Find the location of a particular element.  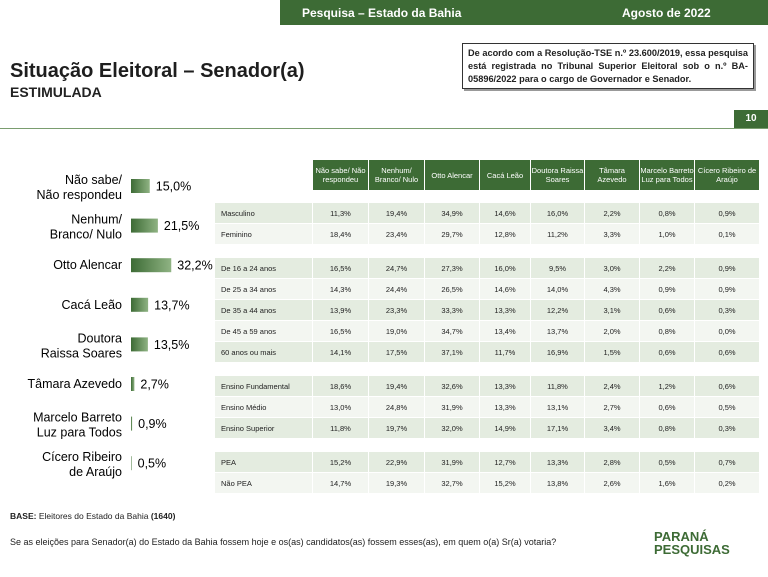

logo-line: PESQUISAS is located at coordinates (692, 549).